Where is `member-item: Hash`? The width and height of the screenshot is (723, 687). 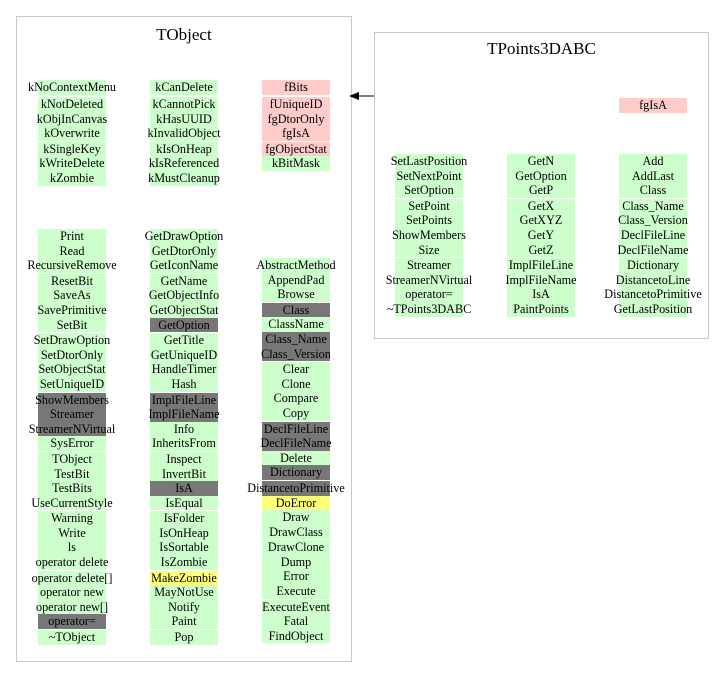 member-item: Hash is located at coordinates (184, 384).